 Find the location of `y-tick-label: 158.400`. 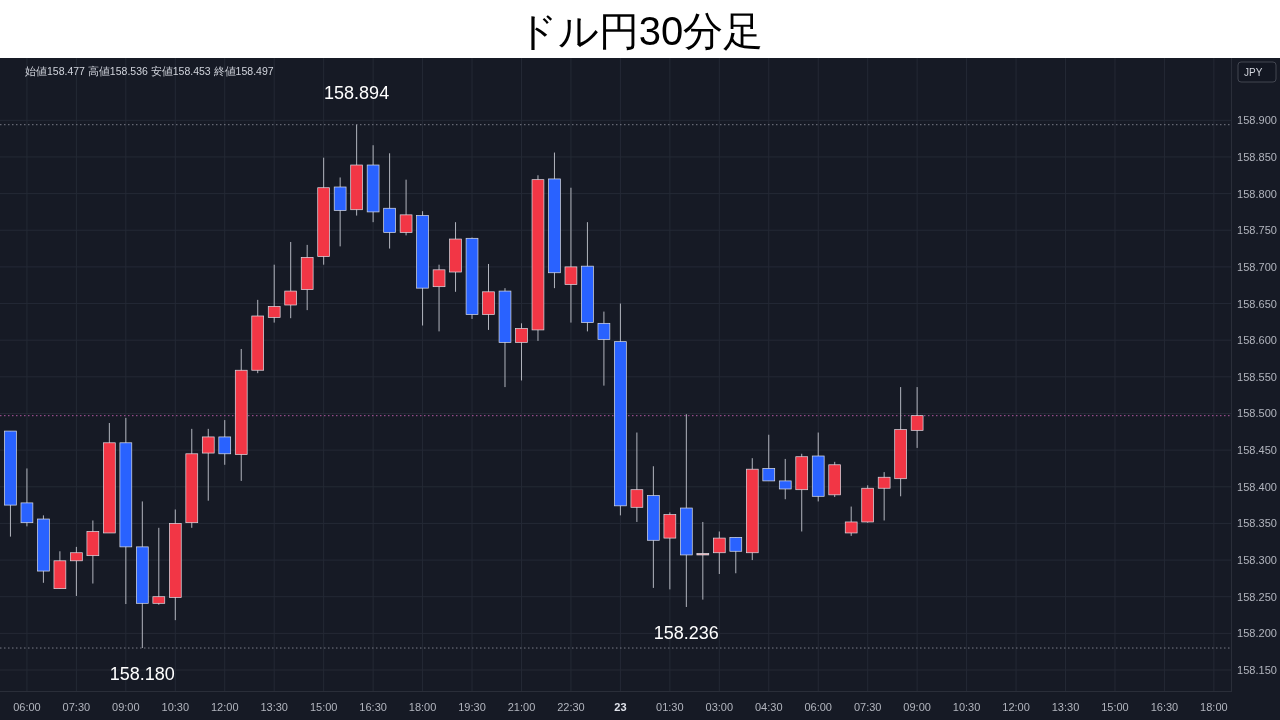

y-tick-label: 158.400 is located at coordinates (1257, 486).